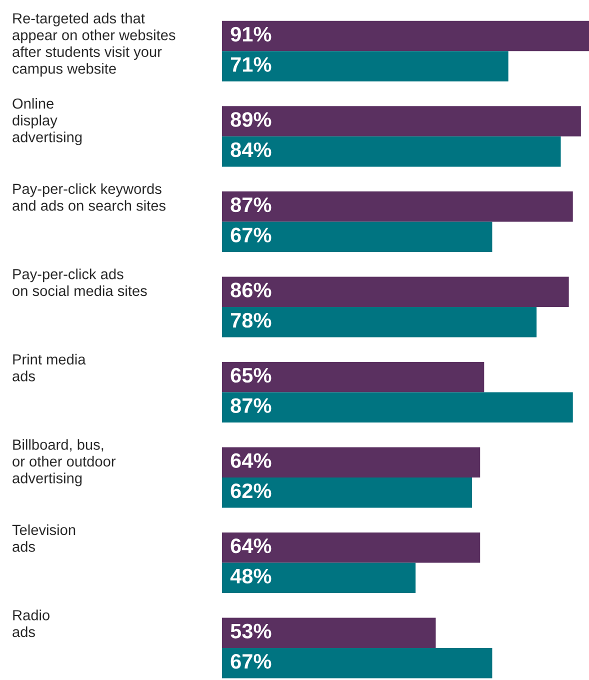 This screenshot has width=589, height=680. Describe the element at coordinates (64, 462) in the screenshot. I see `y-tick-label: Billboard, bus, or other outdoor advertising` at that location.